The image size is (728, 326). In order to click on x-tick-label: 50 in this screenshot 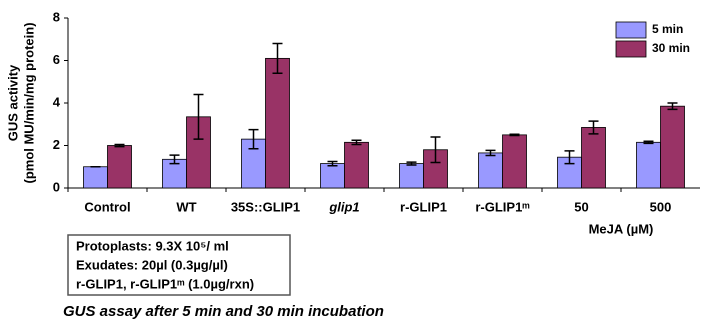, I will do `click(581, 206)`.